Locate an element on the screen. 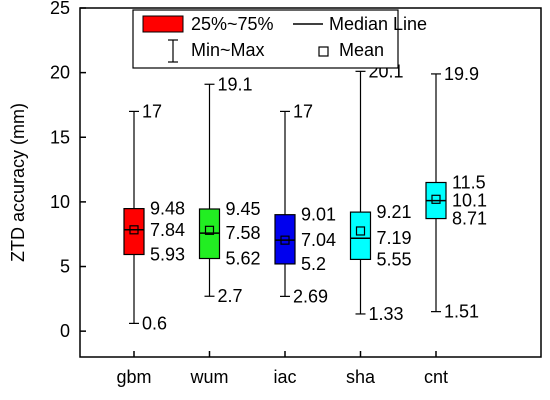  label-min: 0.6 is located at coordinates (154, 323).